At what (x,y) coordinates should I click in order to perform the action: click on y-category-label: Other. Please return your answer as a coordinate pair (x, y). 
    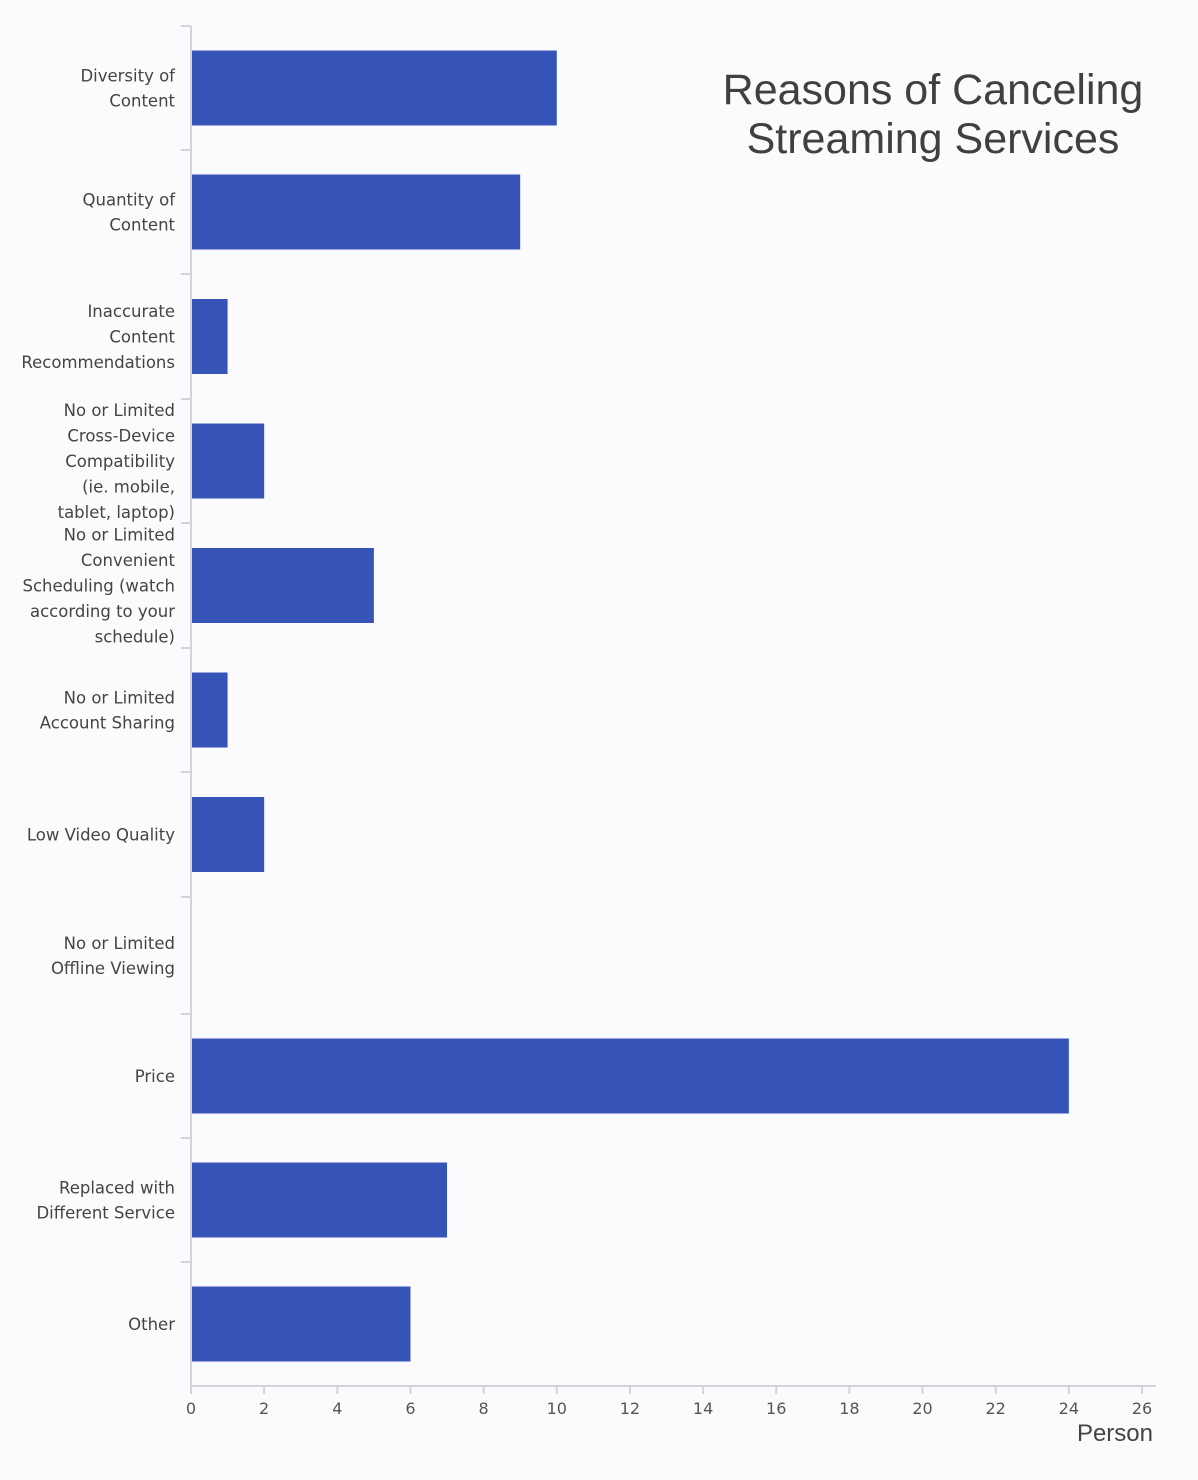
    Looking at the image, I should click on (151, 1324).